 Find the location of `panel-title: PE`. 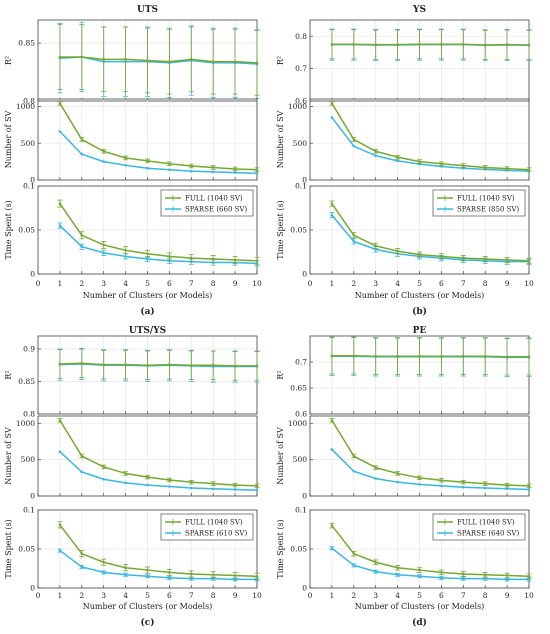

panel-title: PE is located at coordinates (420, 331).